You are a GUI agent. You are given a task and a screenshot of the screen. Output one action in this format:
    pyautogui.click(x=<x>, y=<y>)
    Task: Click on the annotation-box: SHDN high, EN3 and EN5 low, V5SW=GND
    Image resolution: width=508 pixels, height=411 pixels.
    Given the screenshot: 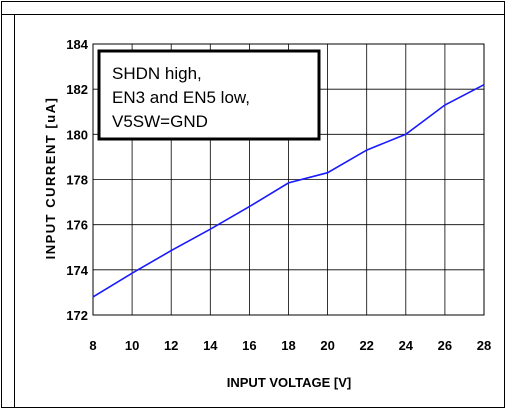 What is the action you would take?
    pyautogui.click(x=209, y=95)
    